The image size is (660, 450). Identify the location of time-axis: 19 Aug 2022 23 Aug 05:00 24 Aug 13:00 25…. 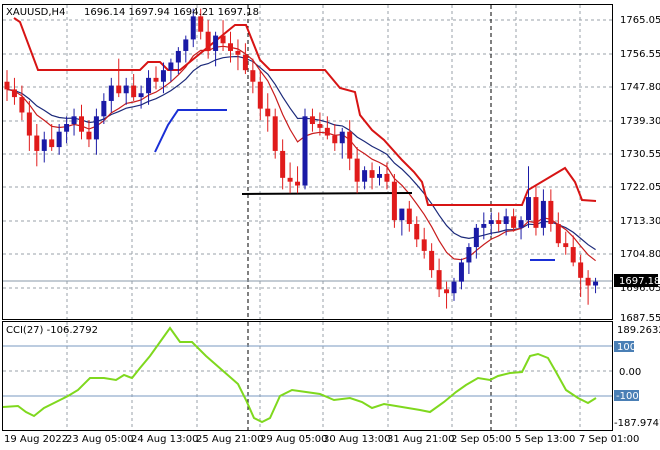
(321, 439).